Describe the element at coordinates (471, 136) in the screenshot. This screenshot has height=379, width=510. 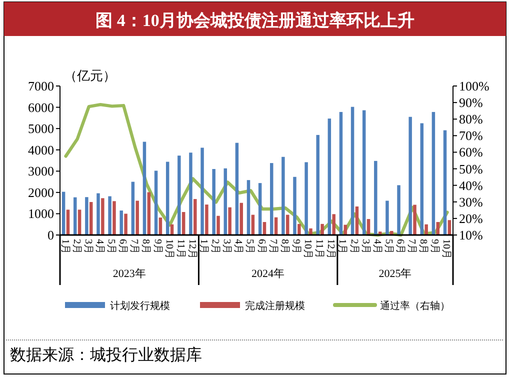
I see `y2-tick-label: 70%` at that location.